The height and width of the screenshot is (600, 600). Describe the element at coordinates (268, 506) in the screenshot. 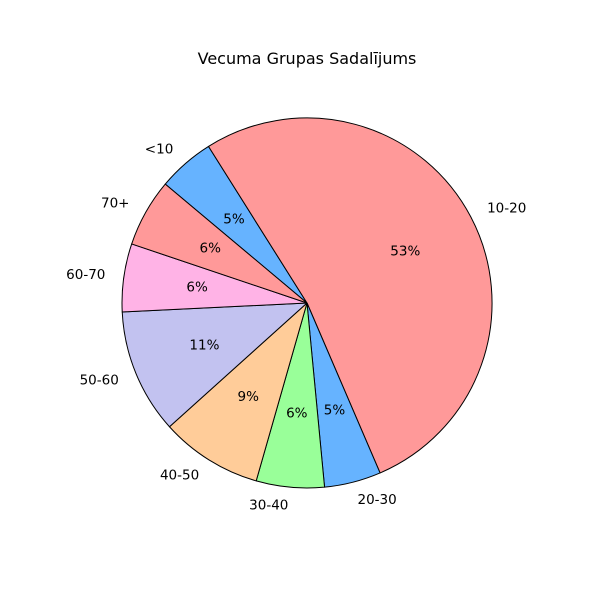

I see `category-label: 30-40` at that location.